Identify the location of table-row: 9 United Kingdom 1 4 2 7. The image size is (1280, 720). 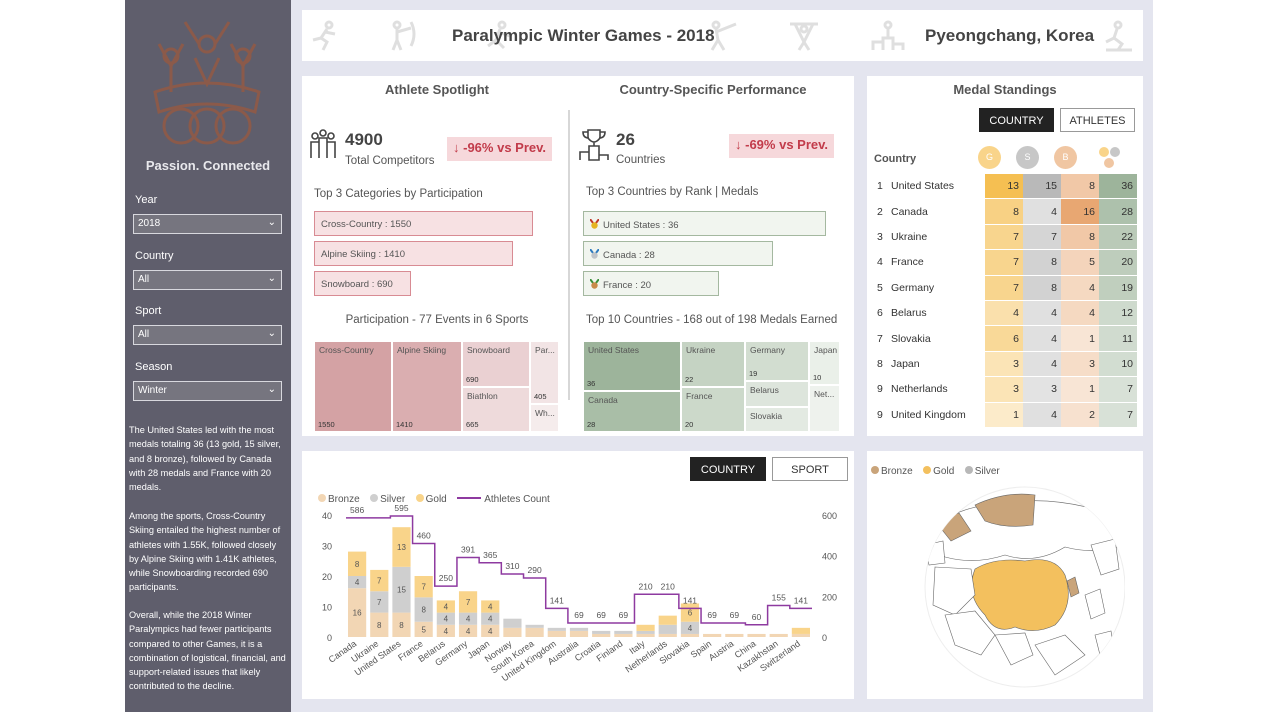
(1005, 414).